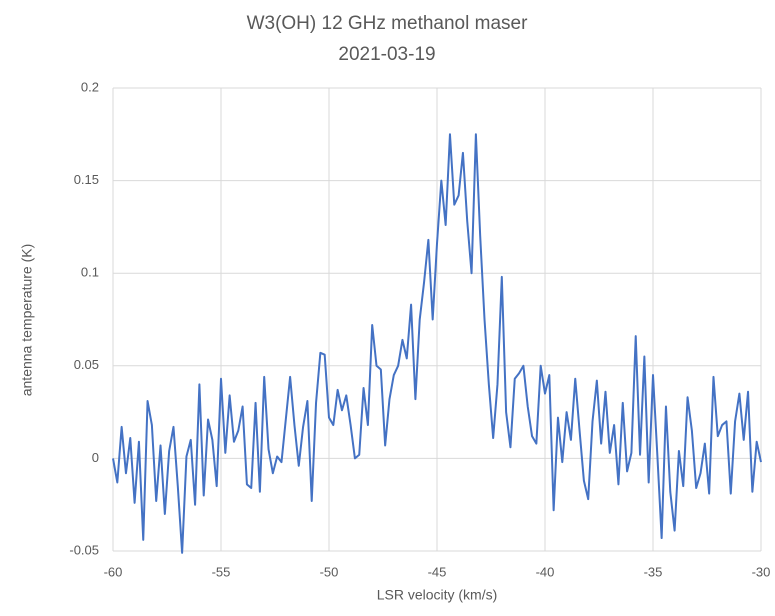 The width and height of the screenshot is (775, 616). What do you see at coordinates (437, 595) in the screenshot?
I see `x-axis-label: LSR velocity (km/s)` at bounding box center [437, 595].